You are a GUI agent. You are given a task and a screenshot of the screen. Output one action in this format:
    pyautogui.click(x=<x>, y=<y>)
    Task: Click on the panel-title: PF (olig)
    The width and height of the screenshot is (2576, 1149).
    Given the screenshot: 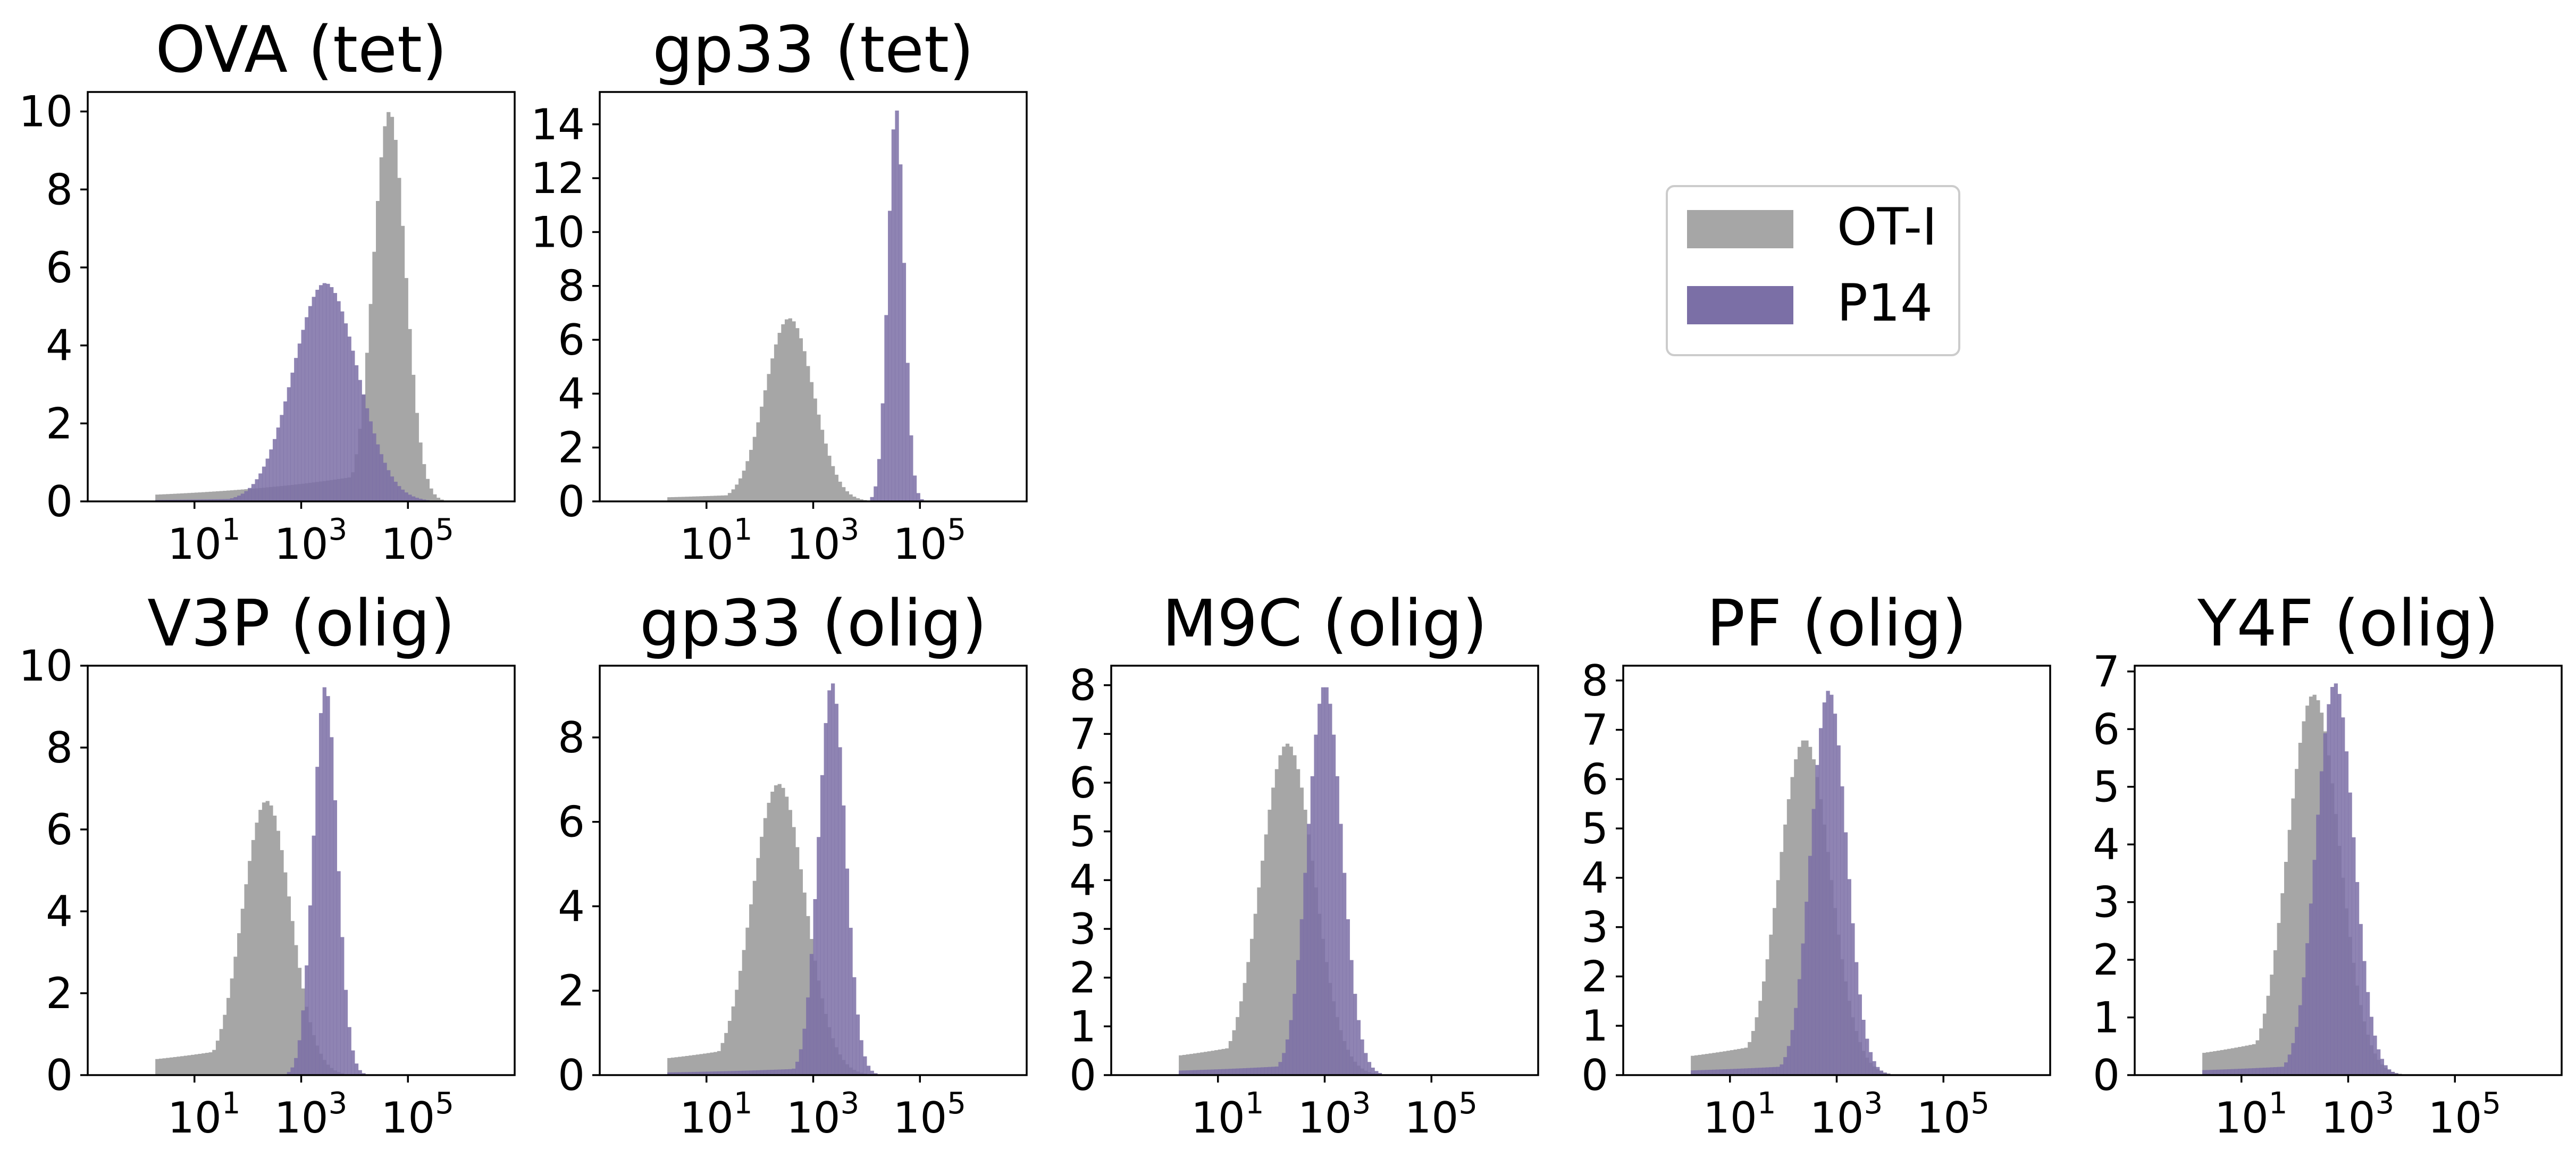 What is the action you would take?
    pyautogui.click(x=1837, y=624)
    